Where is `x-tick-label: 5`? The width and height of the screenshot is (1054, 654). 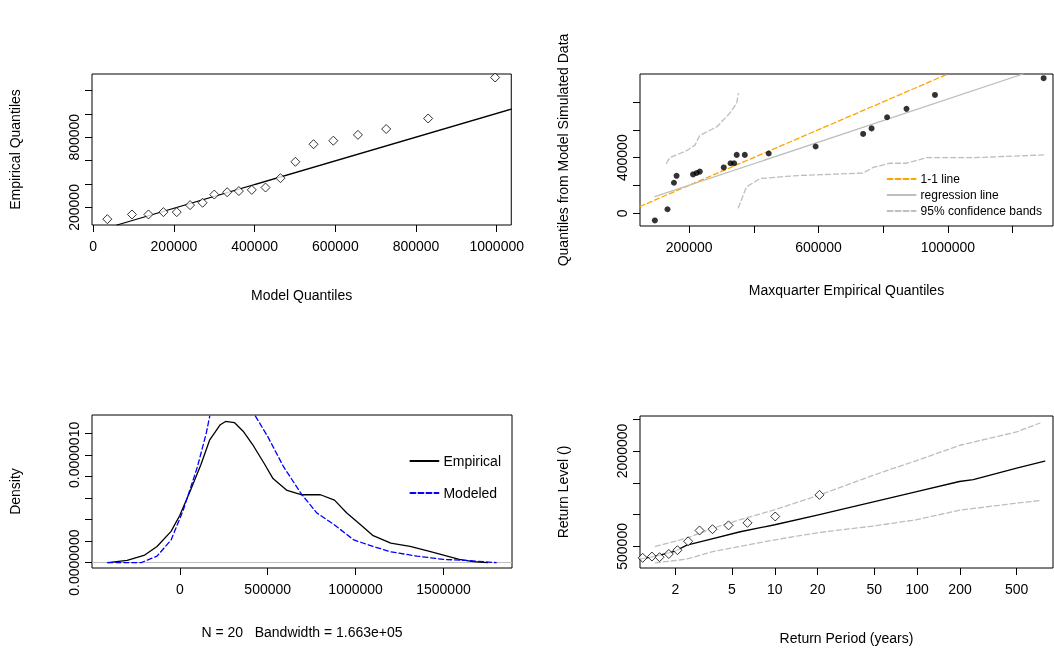
x-tick-label: 5 is located at coordinates (732, 589).